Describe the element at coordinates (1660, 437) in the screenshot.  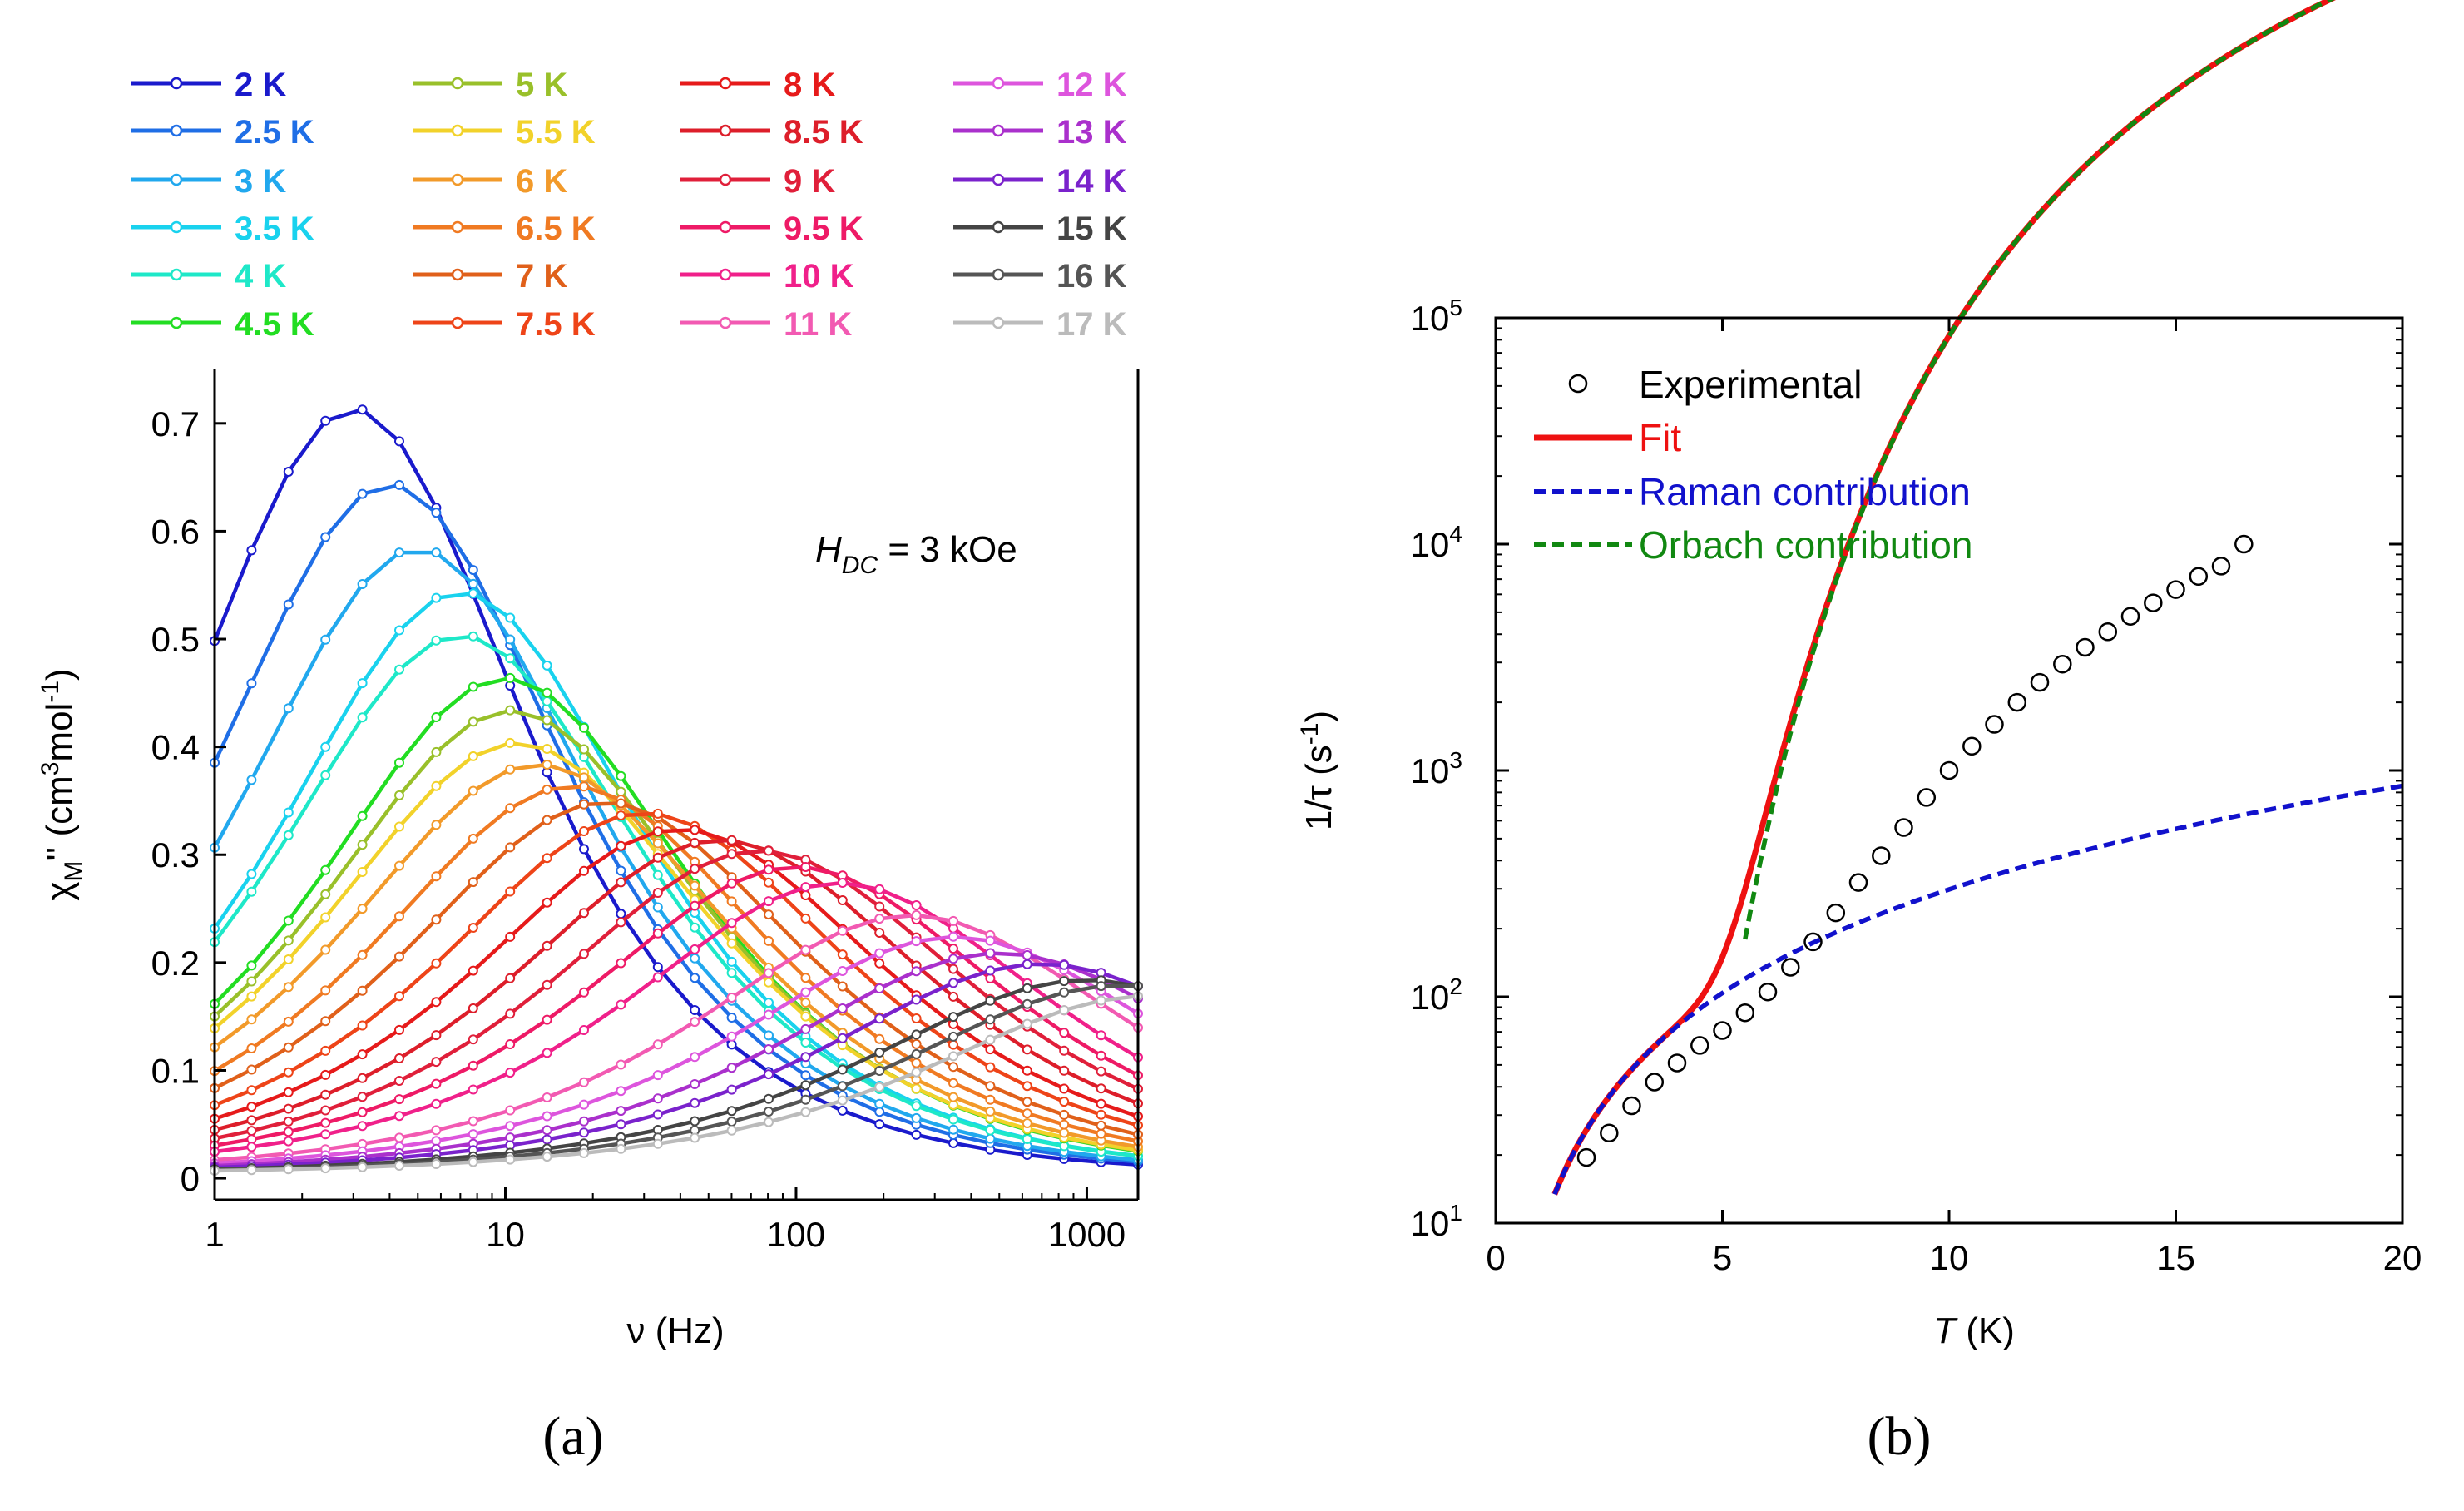
I see `legend-fit-label: Fit` at that location.